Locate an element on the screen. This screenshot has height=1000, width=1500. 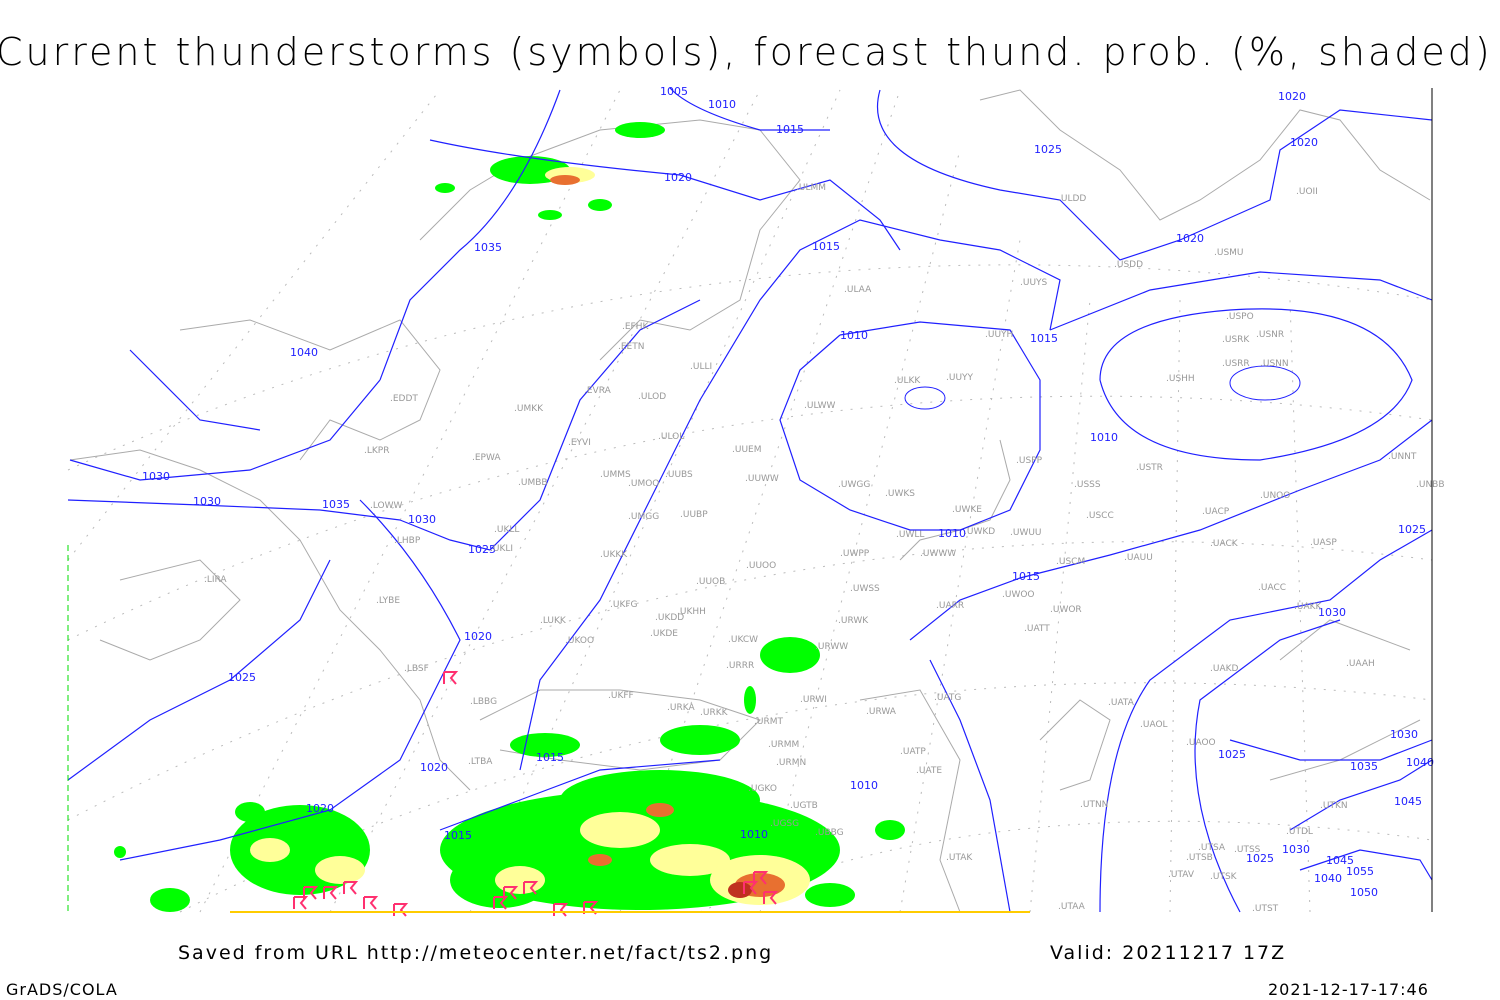
station-label: .ULDD is located at coordinates (1072, 199).